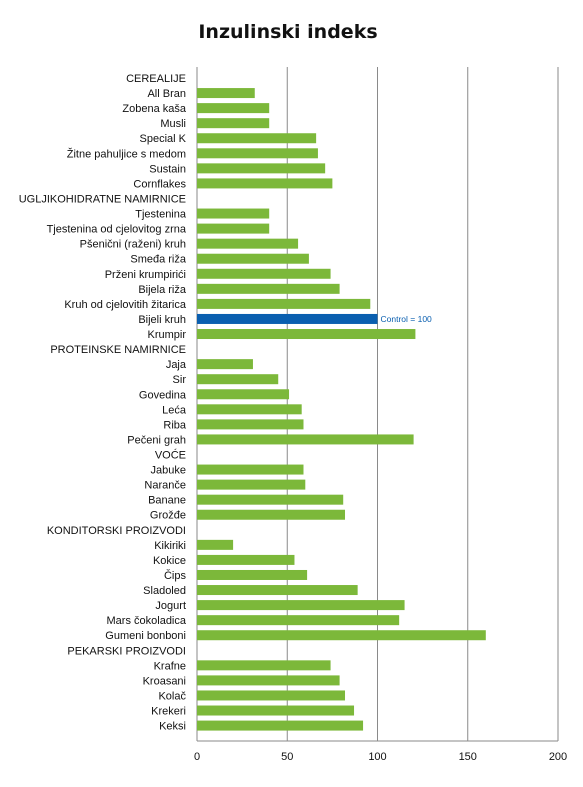  What do you see at coordinates (154, 109) in the screenshot?
I see `category-label: Zobena kaša` at bounding box center [154, 109].